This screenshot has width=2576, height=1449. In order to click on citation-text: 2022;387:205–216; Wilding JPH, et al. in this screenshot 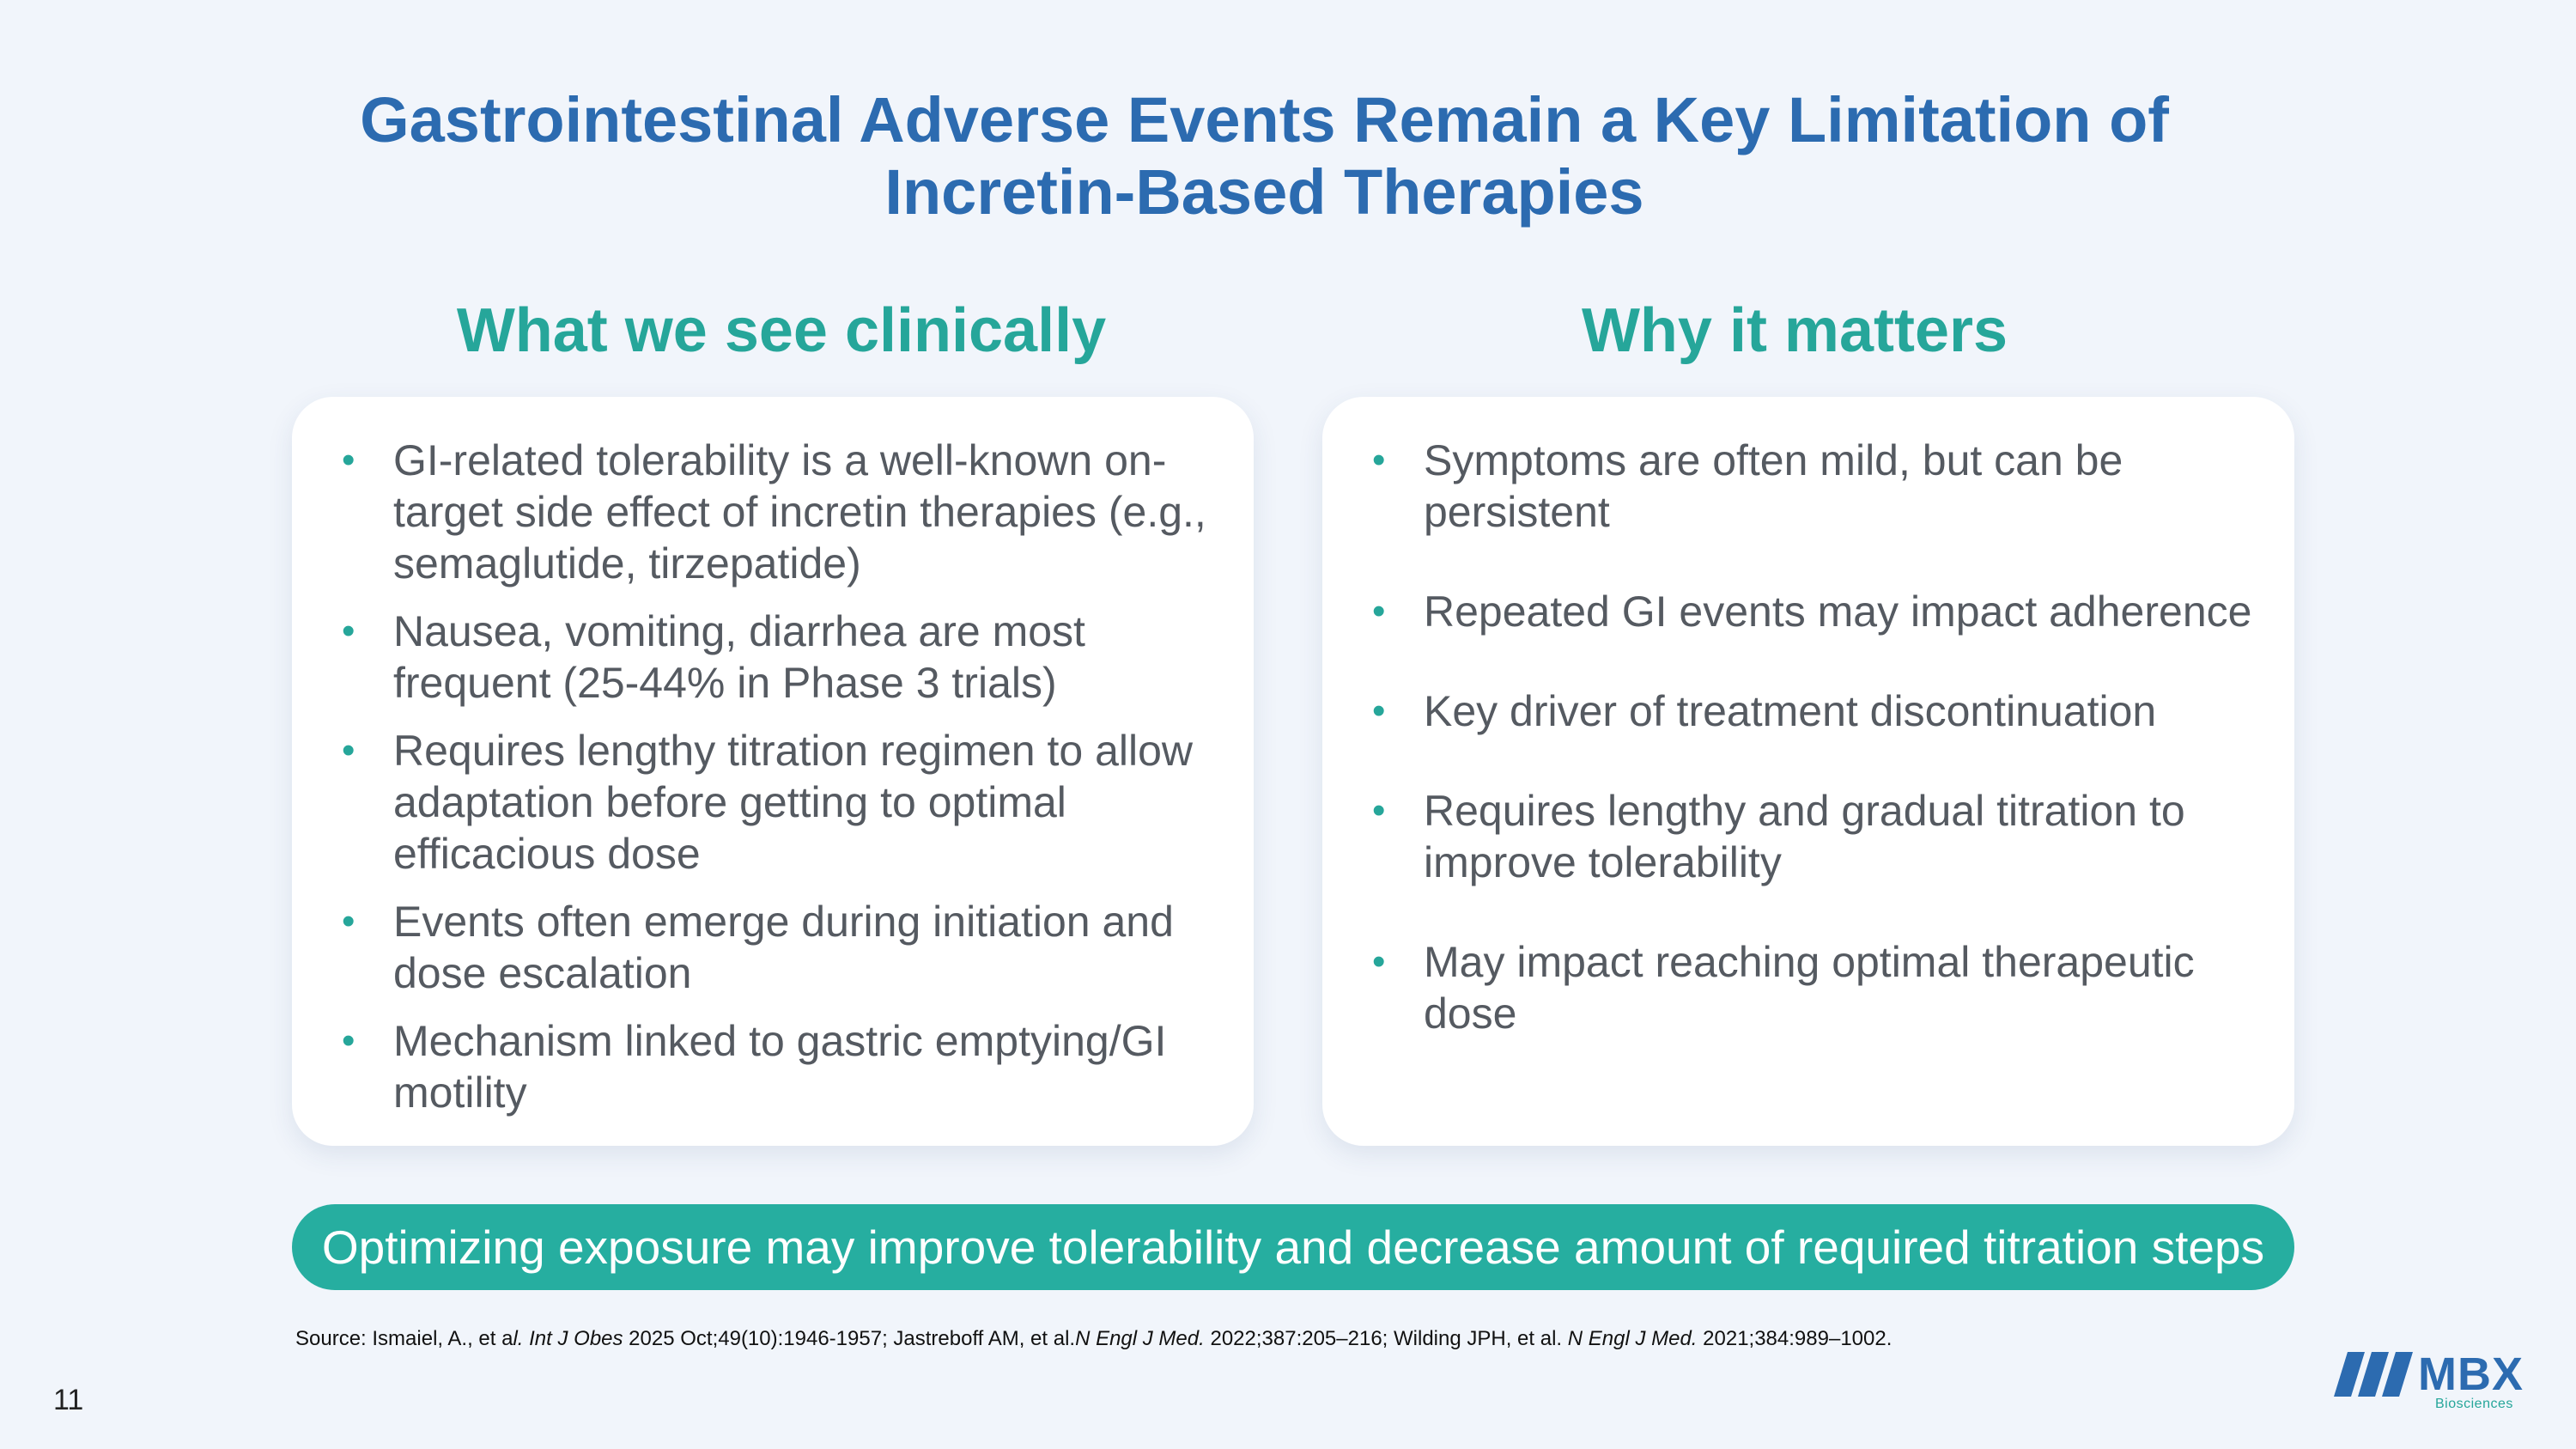, I will do `click(1383, 1338)`.